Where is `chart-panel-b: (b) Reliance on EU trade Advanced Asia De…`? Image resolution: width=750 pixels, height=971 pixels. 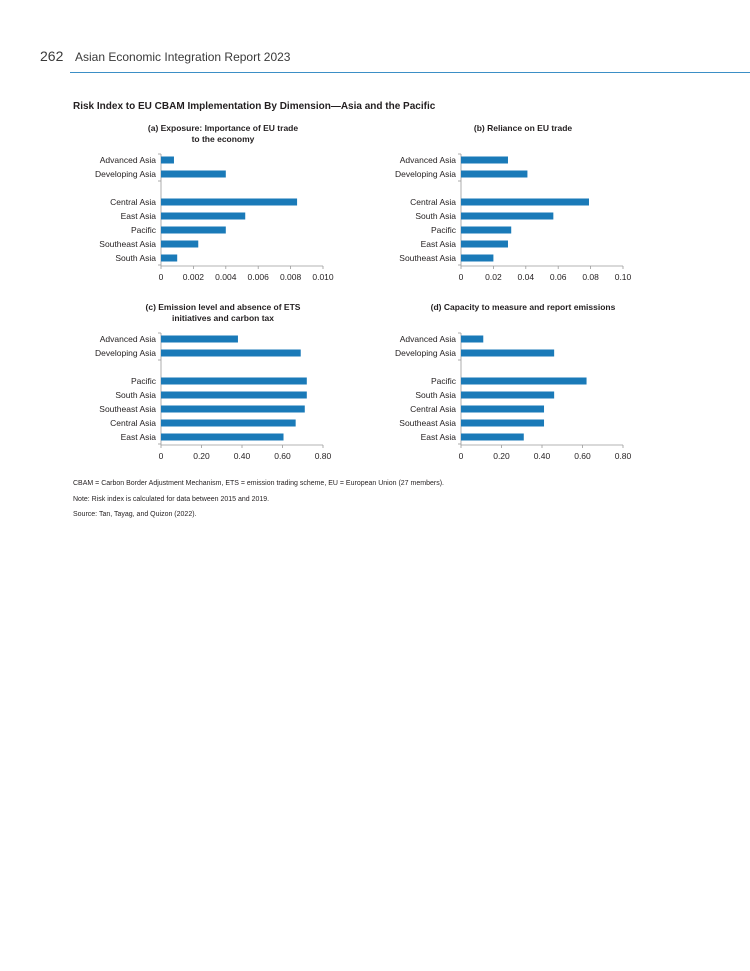
chart-panel-b: (b) Reliance on EU trade Advanced Asia De… is located at coordinates (523, 208).